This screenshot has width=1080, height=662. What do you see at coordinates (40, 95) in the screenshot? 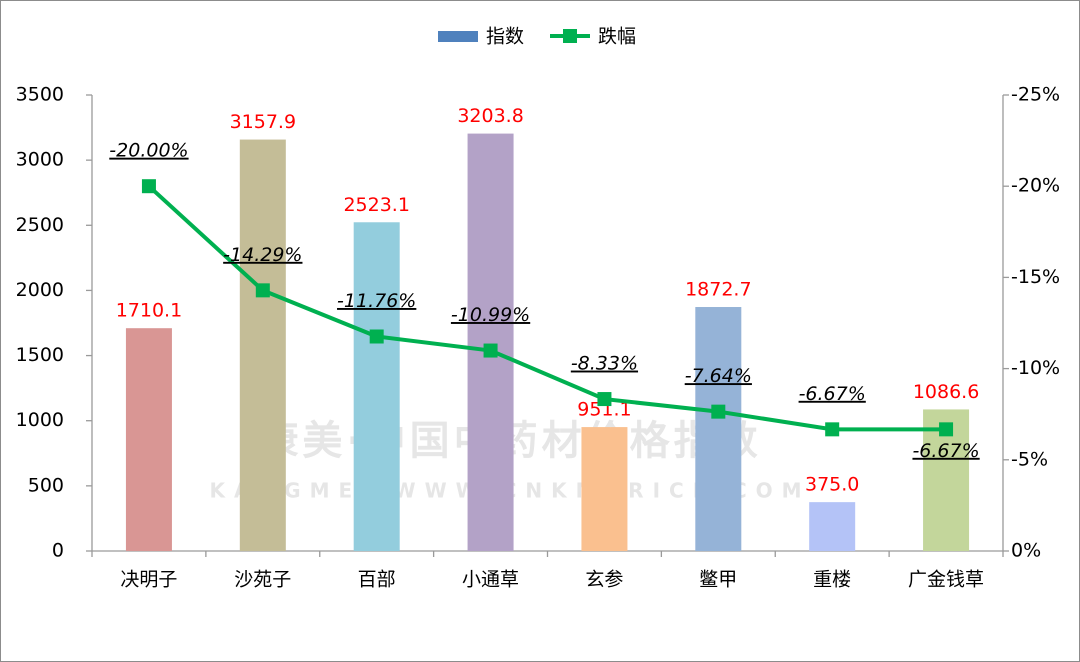
I see `y-tick-label: 3500` at bounding box center [40, 95].